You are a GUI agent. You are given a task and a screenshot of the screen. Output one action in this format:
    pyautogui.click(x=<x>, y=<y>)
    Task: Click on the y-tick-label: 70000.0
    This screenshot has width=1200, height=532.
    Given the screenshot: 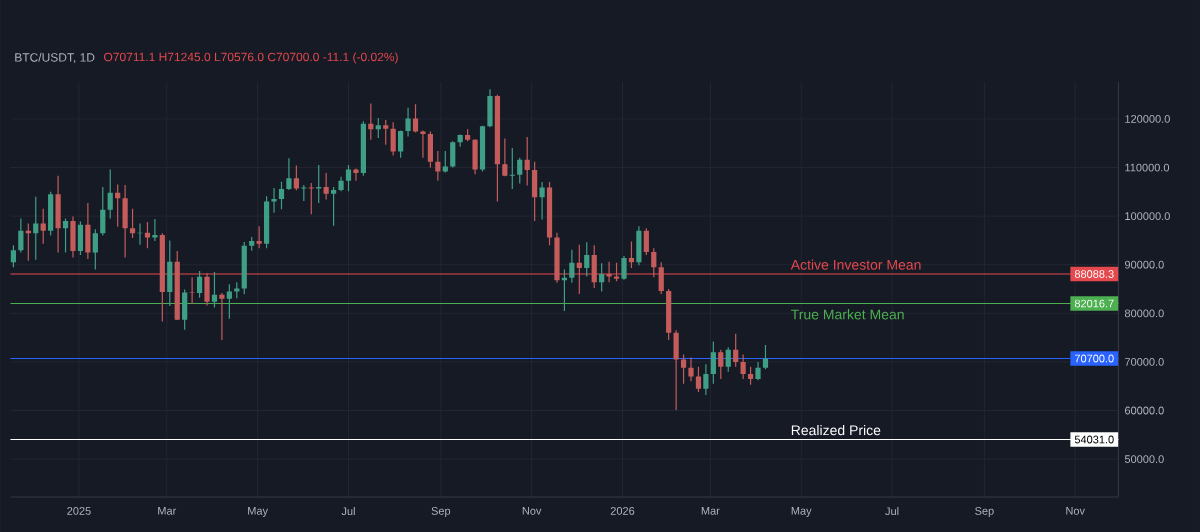 What is the action you would take?
    pyautogui.click(x=1144, y=362)
    